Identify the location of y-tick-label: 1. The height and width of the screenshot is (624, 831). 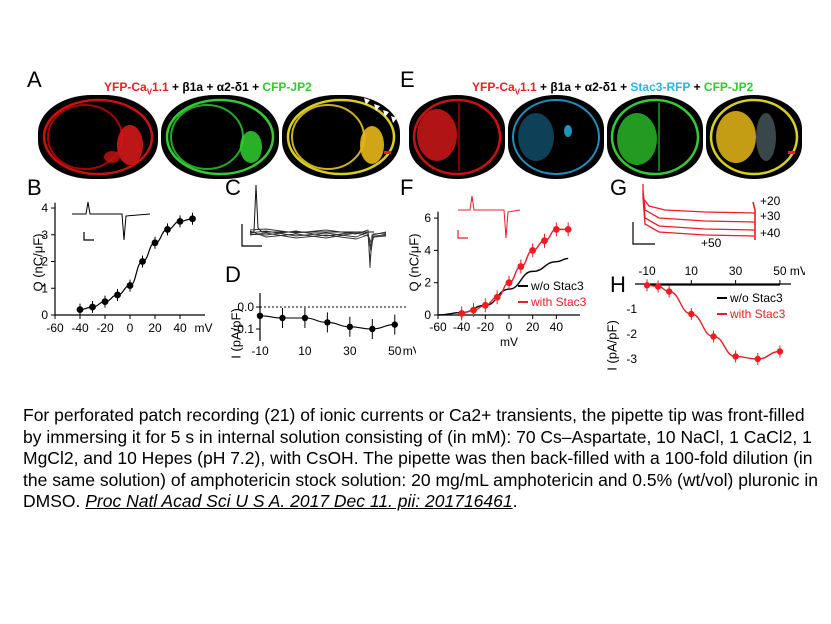
(44, 288).